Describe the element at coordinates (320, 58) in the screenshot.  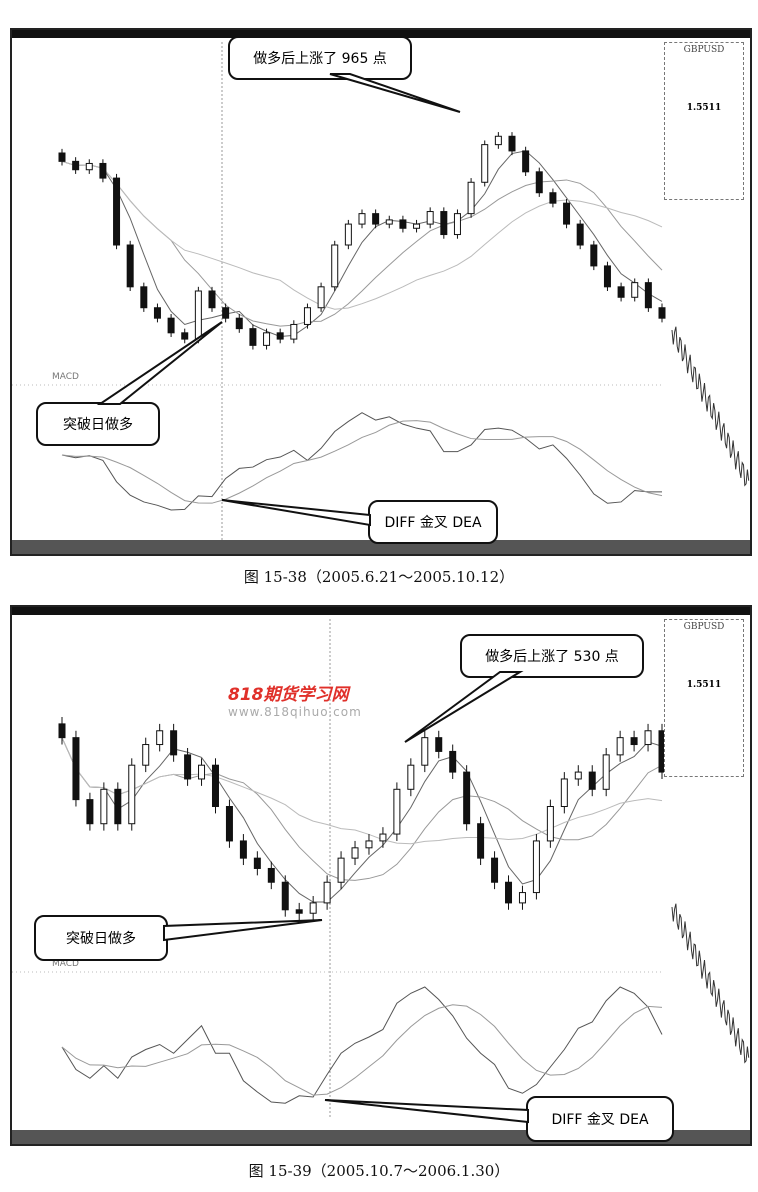
I see `callout-rise: 做多后上涨了 965 点` at that location.